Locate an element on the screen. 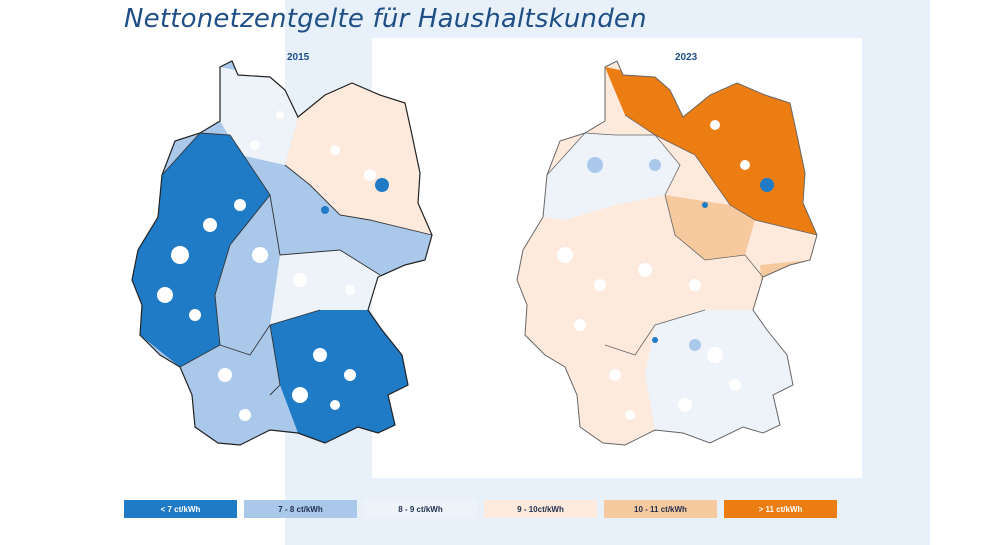 This screenshot has width=983, height=545. year-label-2015: 2015 is located at coordinates (298, 57).